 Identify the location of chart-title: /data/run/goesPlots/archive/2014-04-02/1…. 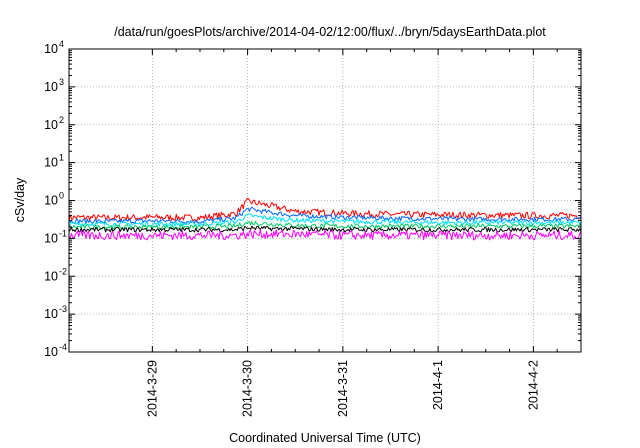
(330, 32).